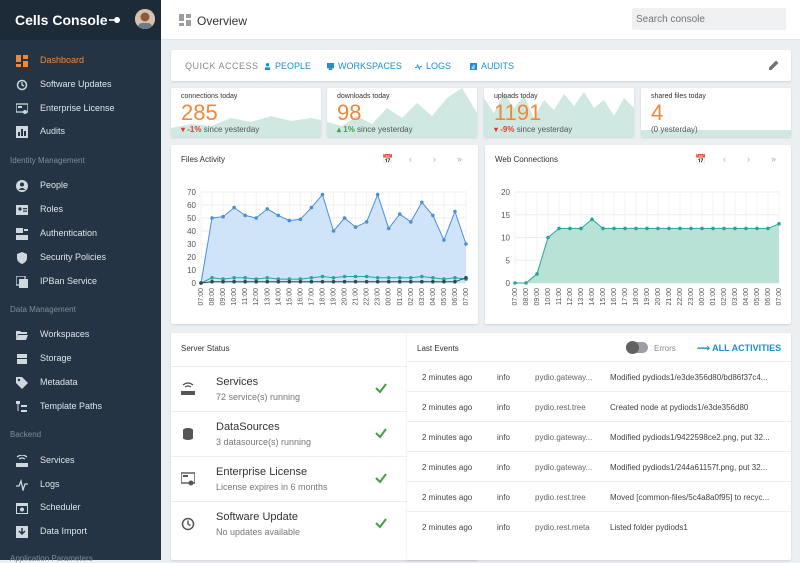 The height and width of the screenshot is (563, 800). What do you see at coordinates (22, 85) in the screenshot?
I see `refresh-icon` at bounding box center [22, 85].